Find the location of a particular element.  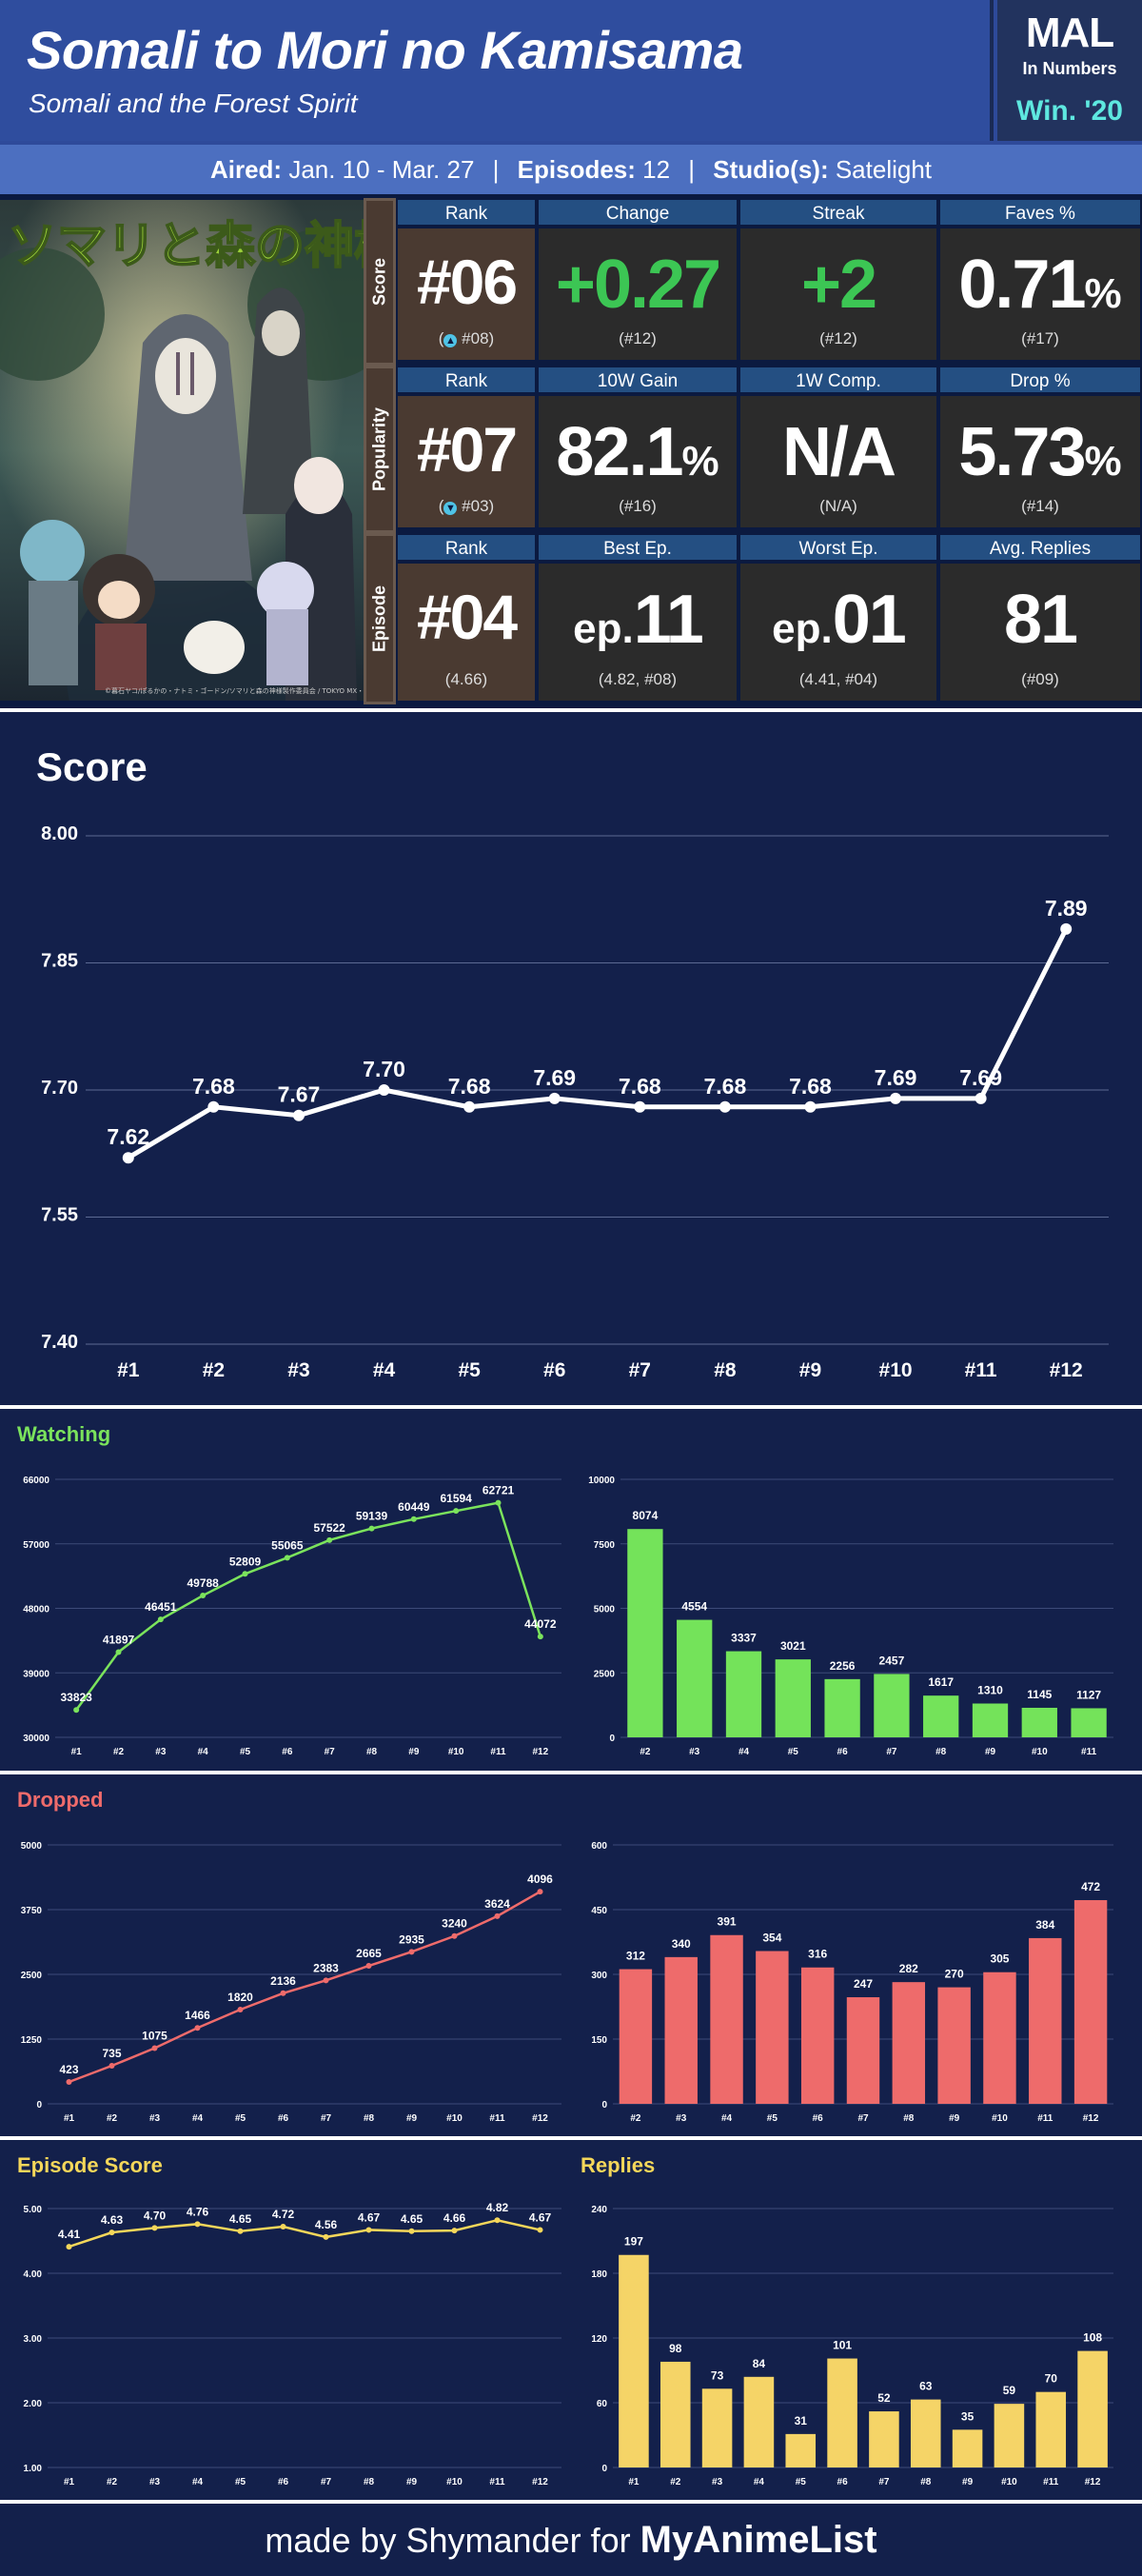

y-tick-label: 30000 is located at coordinates (36, 1739).